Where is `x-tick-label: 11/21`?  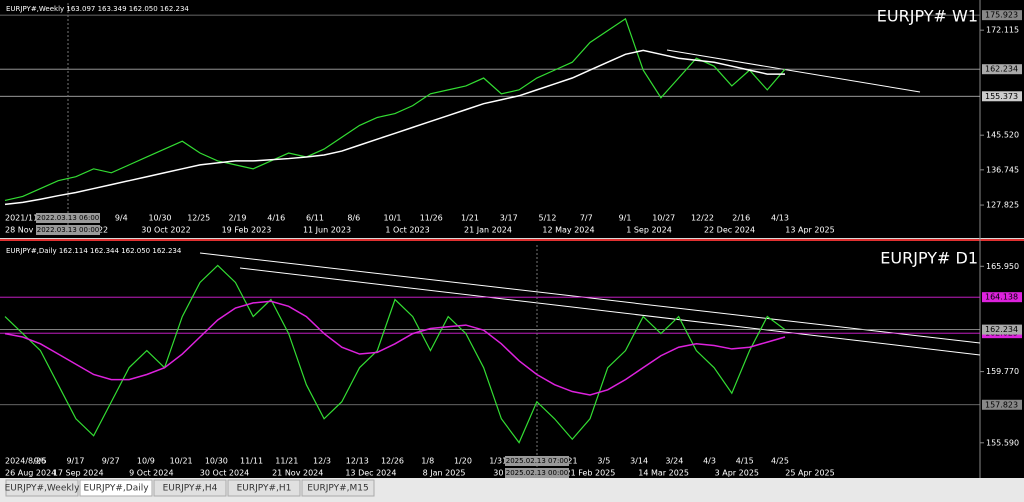 x-tick-label: 11/21 is located at coordinates (286, 461).